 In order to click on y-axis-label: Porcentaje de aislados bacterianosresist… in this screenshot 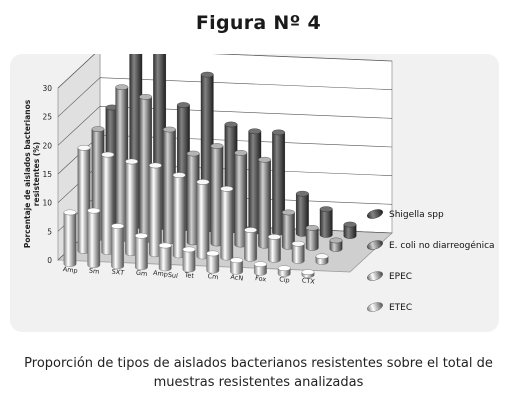, I will do `click(32, 173)`.